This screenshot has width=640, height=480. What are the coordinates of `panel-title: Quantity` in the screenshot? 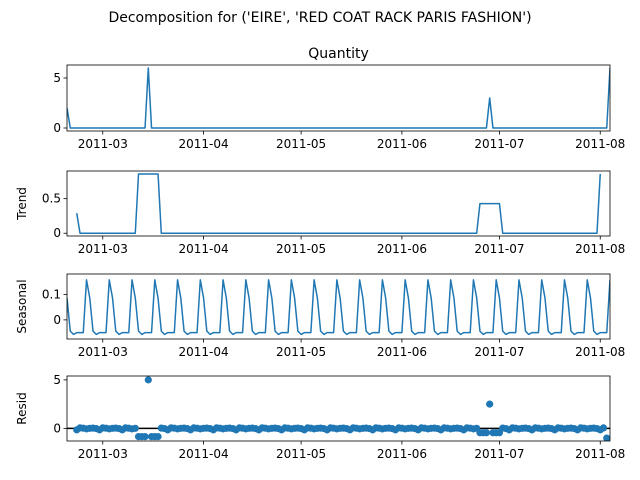 It's located at (338, 54).